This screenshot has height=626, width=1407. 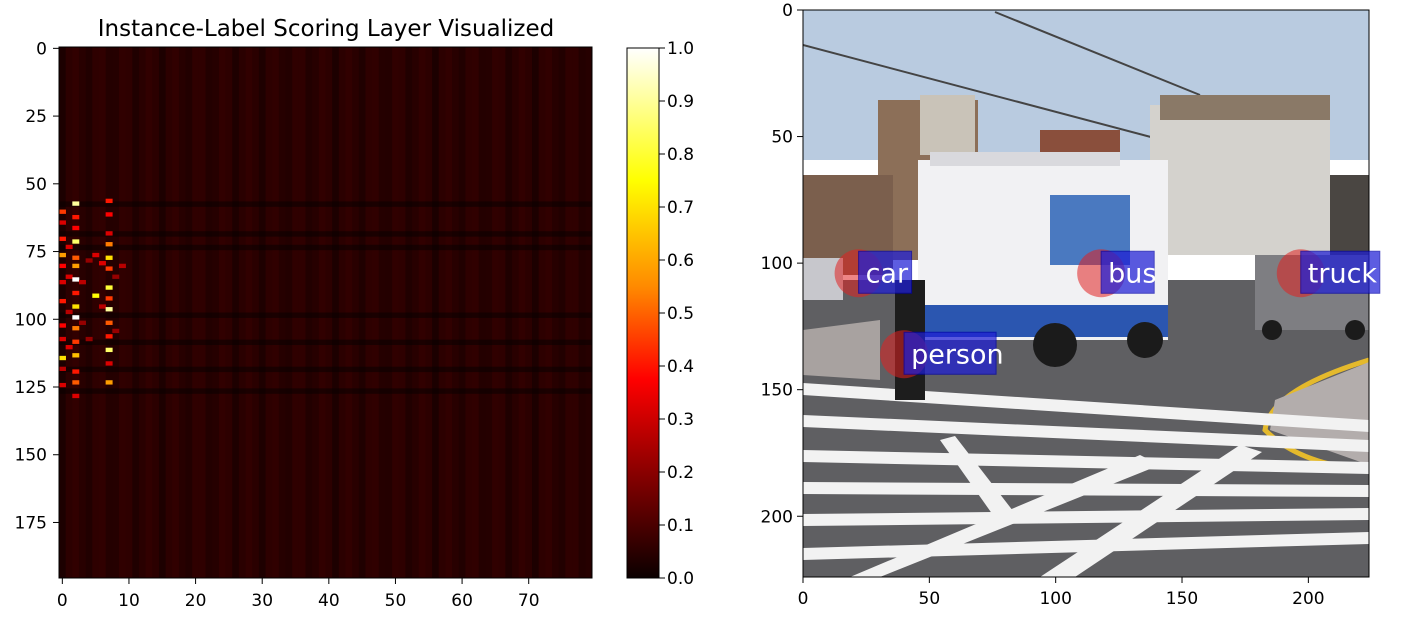 I want to click on detection-label-text: person, so click(x=957, y=354).